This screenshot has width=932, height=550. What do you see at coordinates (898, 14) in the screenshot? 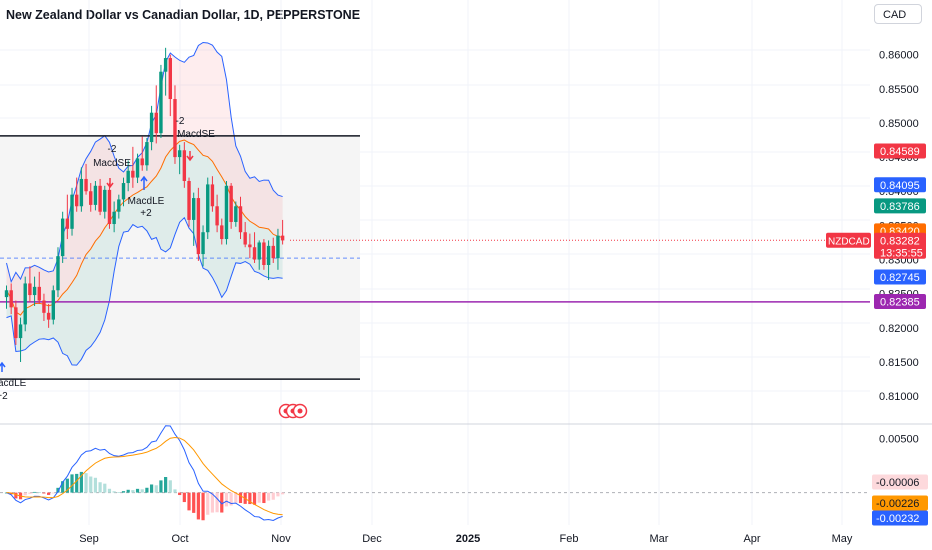
I see `currency-button: CAD` at bounding box center [898, 14].